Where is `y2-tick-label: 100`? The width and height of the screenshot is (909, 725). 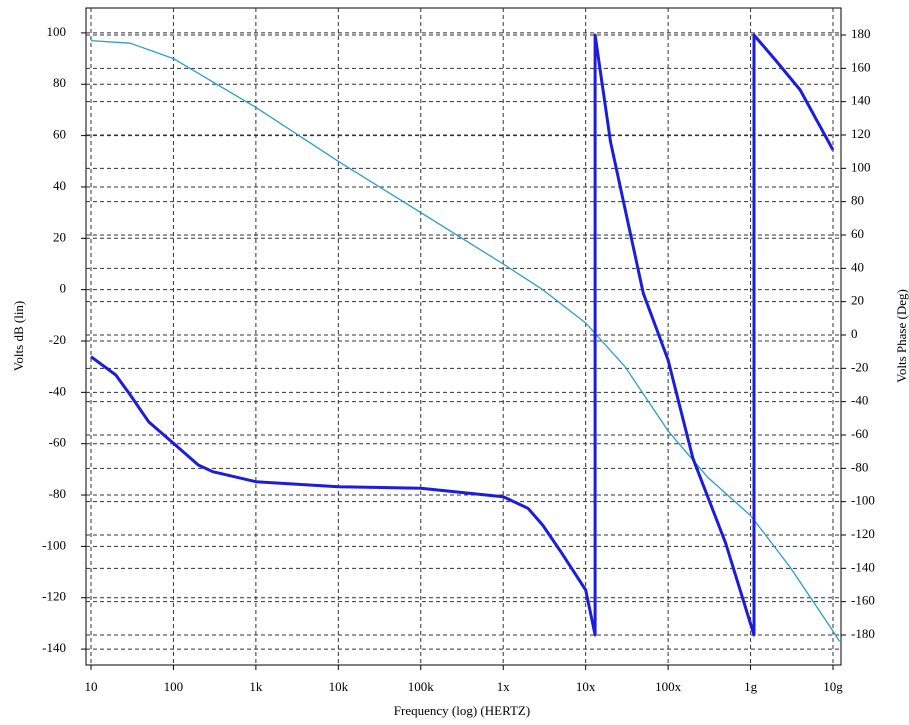 y2-tick-label: 100 is located at coordinates (861, 166).